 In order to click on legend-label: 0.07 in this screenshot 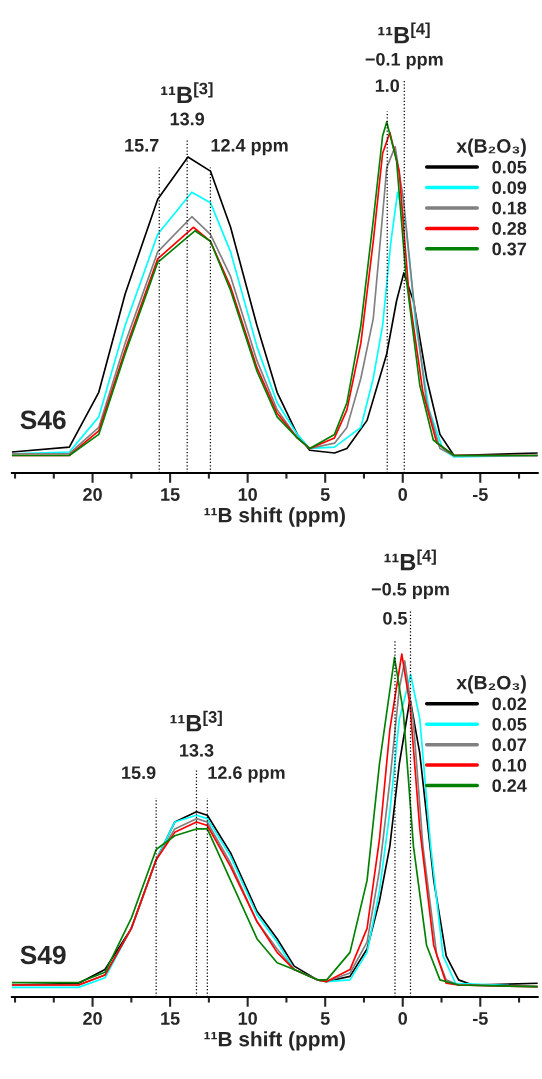, I will do `click(509, 745)`.